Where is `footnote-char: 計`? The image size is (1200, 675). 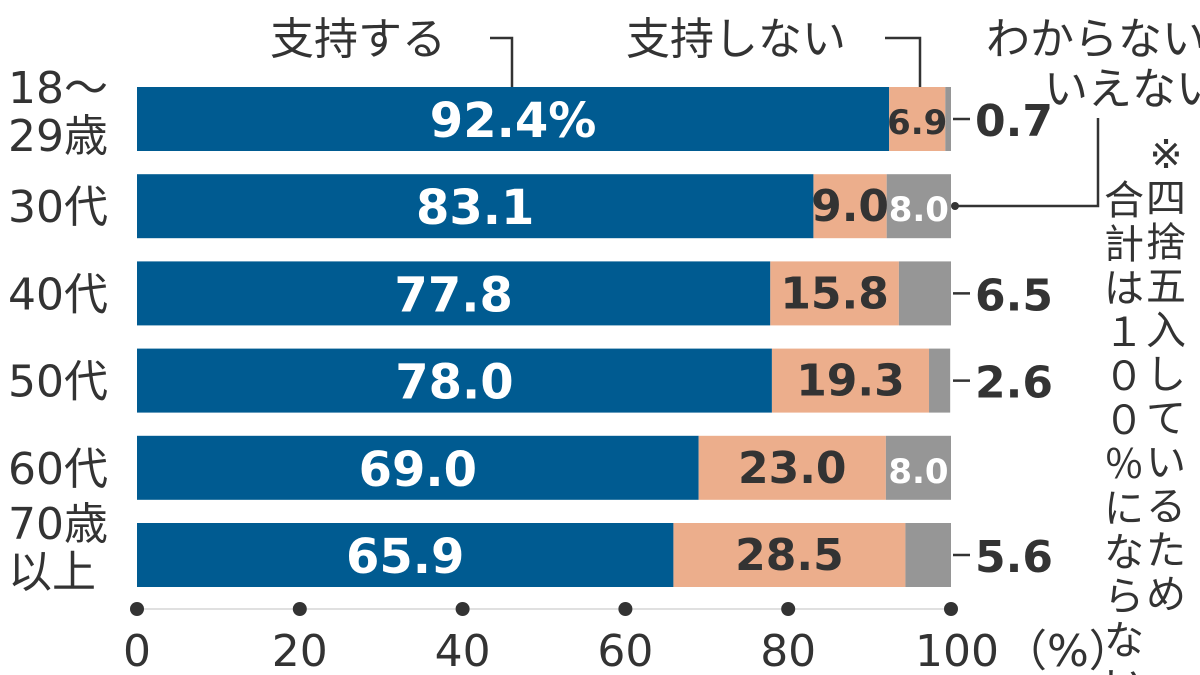 footnote-char: 計 is located at coordinates (1124, 245).